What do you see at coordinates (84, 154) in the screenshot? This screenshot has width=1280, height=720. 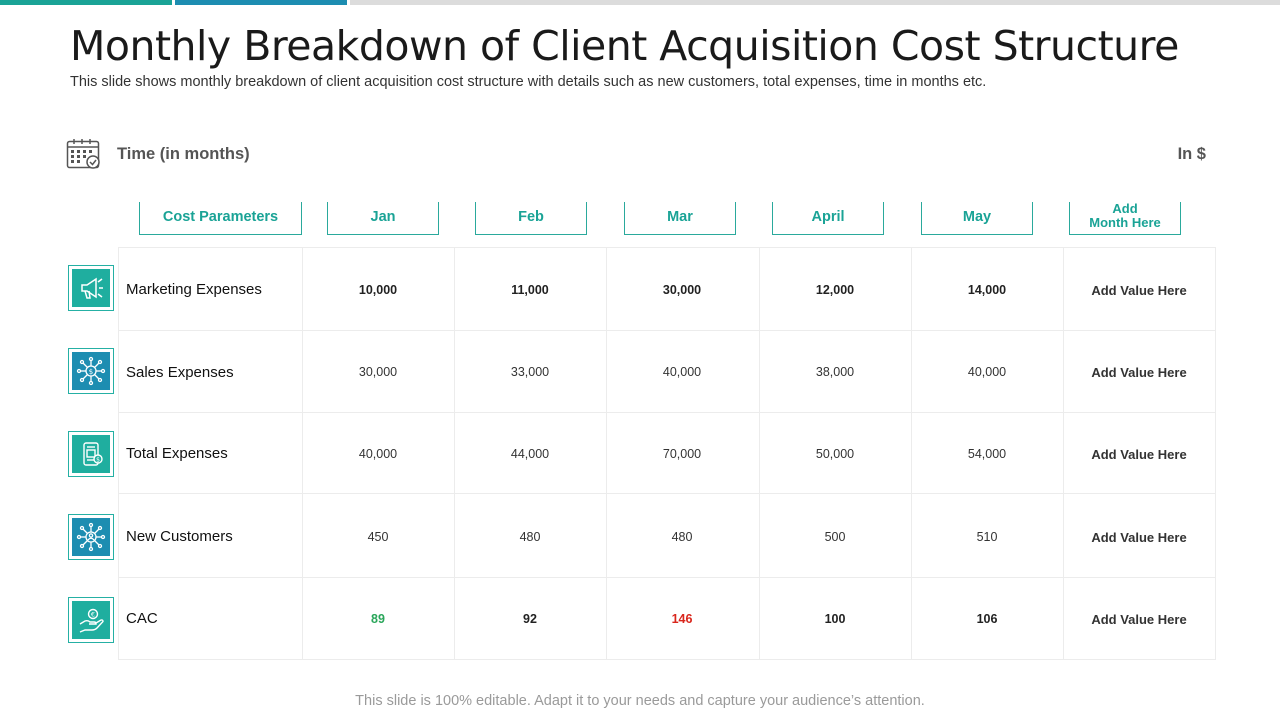 I see `calendar-check-icon` at bounding box center [84, 154].